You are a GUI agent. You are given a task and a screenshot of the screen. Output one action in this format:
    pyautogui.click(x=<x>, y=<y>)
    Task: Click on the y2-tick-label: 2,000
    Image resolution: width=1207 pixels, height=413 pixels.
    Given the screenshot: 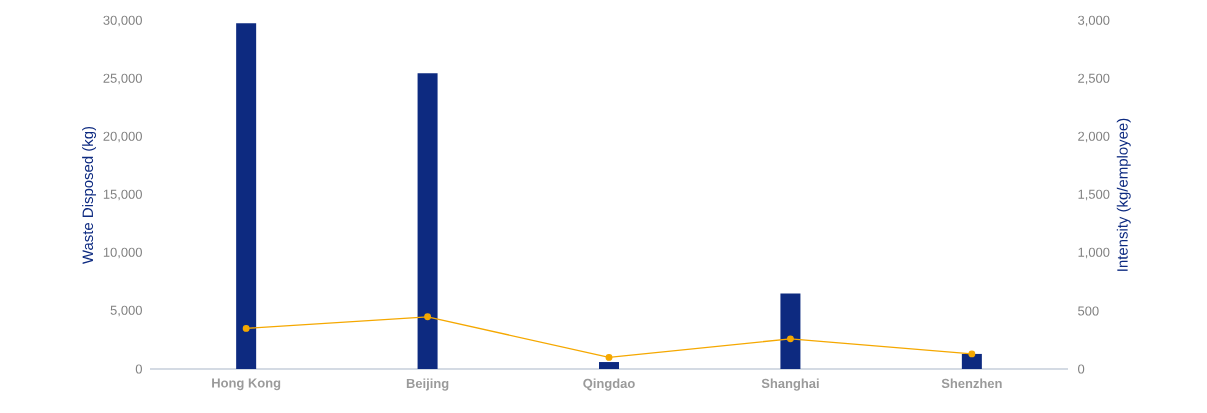 What is the action you would take?
    pyautogui.click(x=1094, y=137)
    